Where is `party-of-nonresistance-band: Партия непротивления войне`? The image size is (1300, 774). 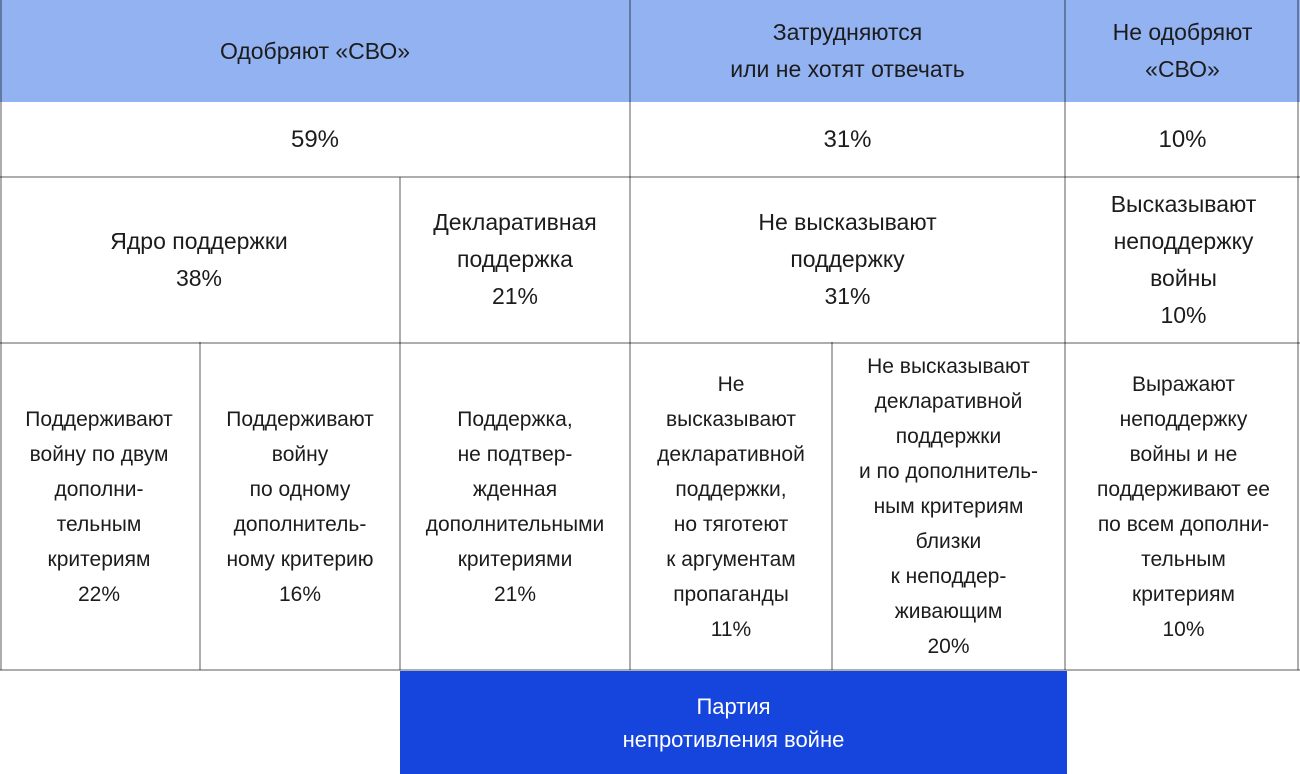
party-of-nonresistance-band: Партия непротивления войне is located at coordinates (733, 722).